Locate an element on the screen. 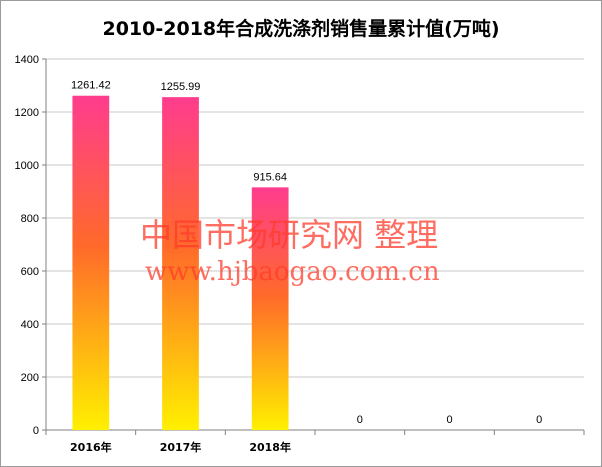  y-tick-label: 1400 is located at coordinates (27, 60).